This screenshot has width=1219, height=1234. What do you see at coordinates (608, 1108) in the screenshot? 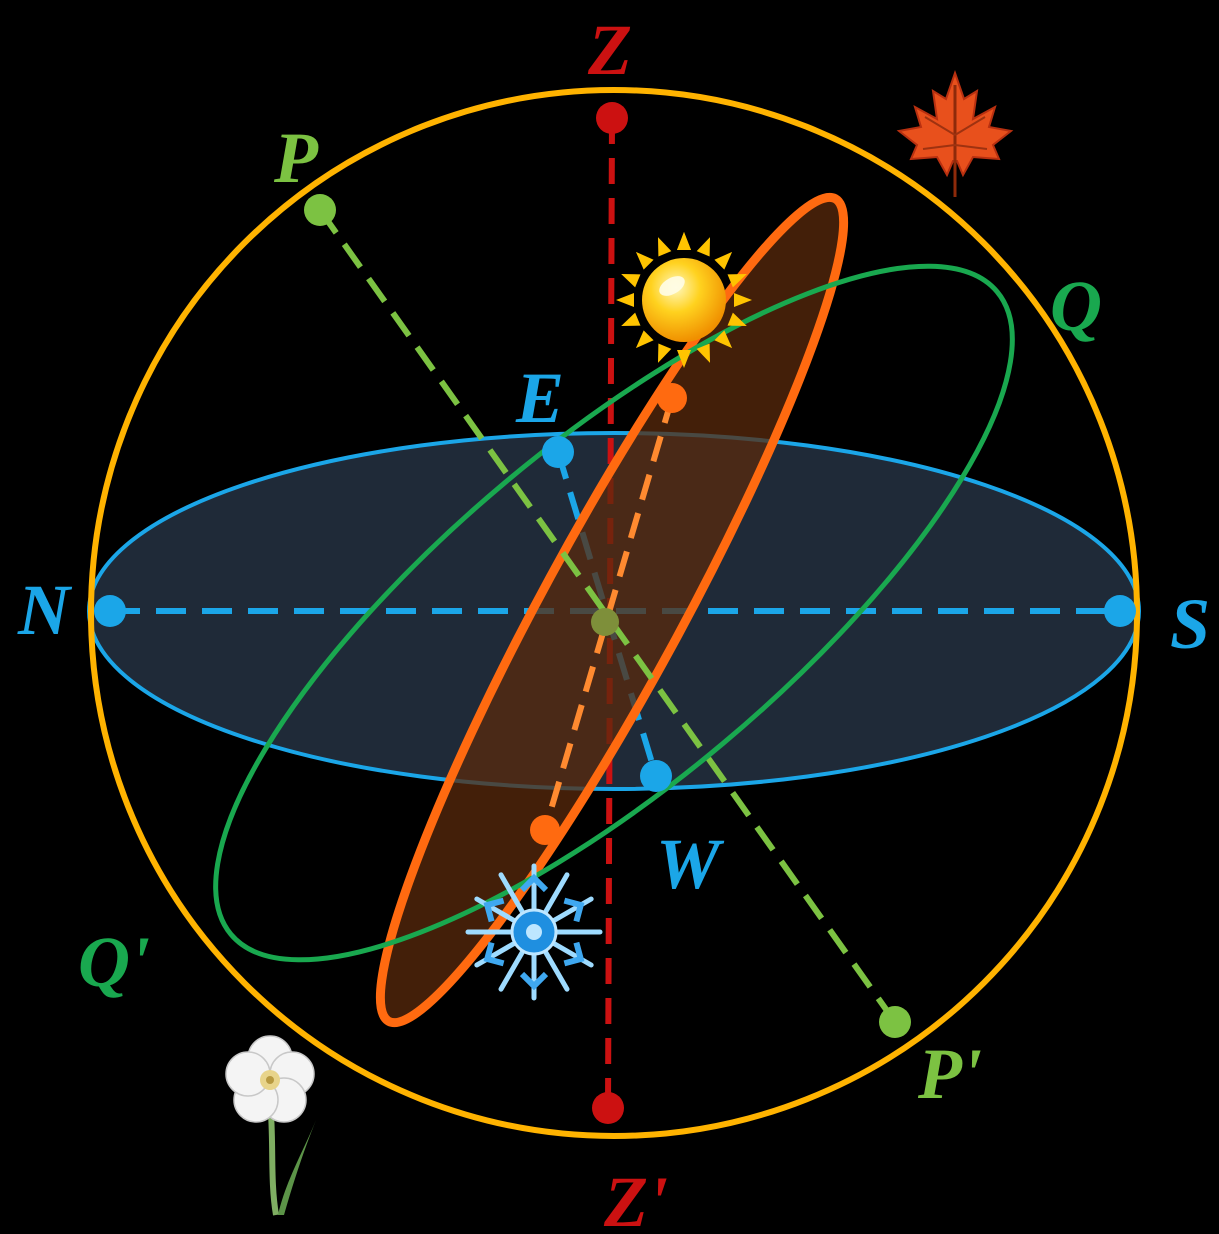
I see `nadir-point` at bounding box center [608, 1108].